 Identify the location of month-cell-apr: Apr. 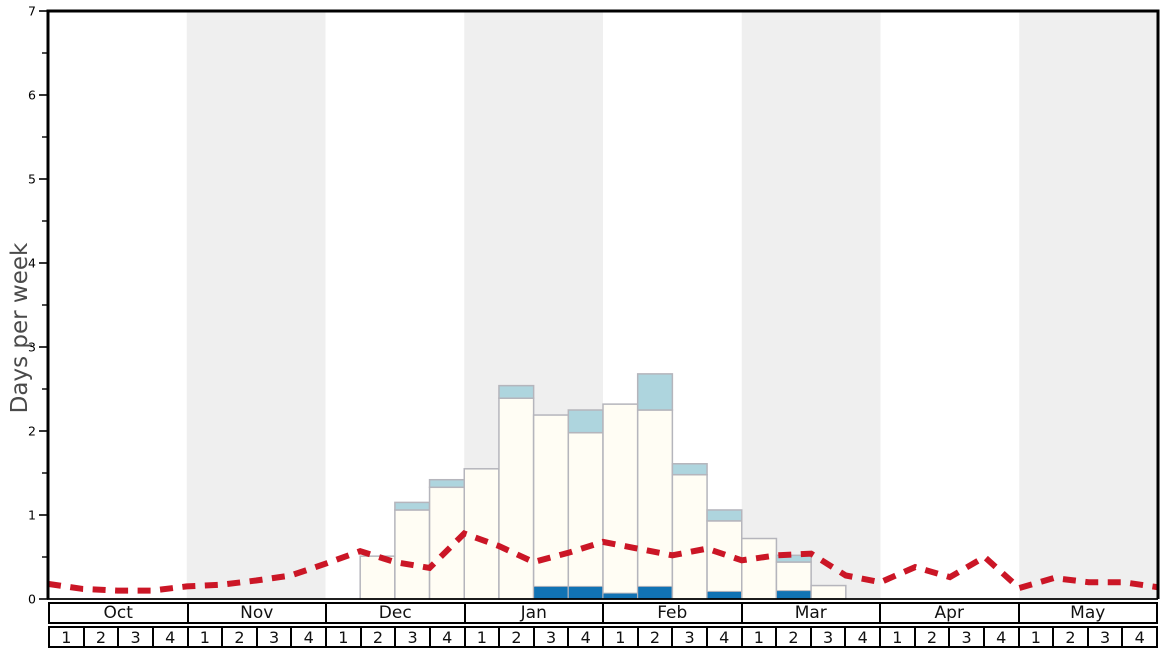
(949, 613).